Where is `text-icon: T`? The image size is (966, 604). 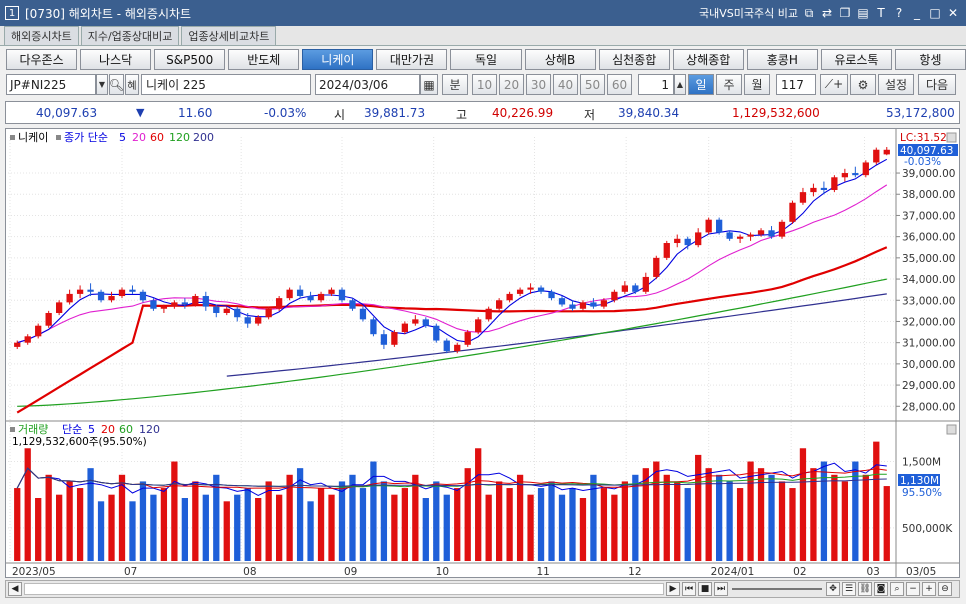 text-icon: T is located at coordinates (881, 13).